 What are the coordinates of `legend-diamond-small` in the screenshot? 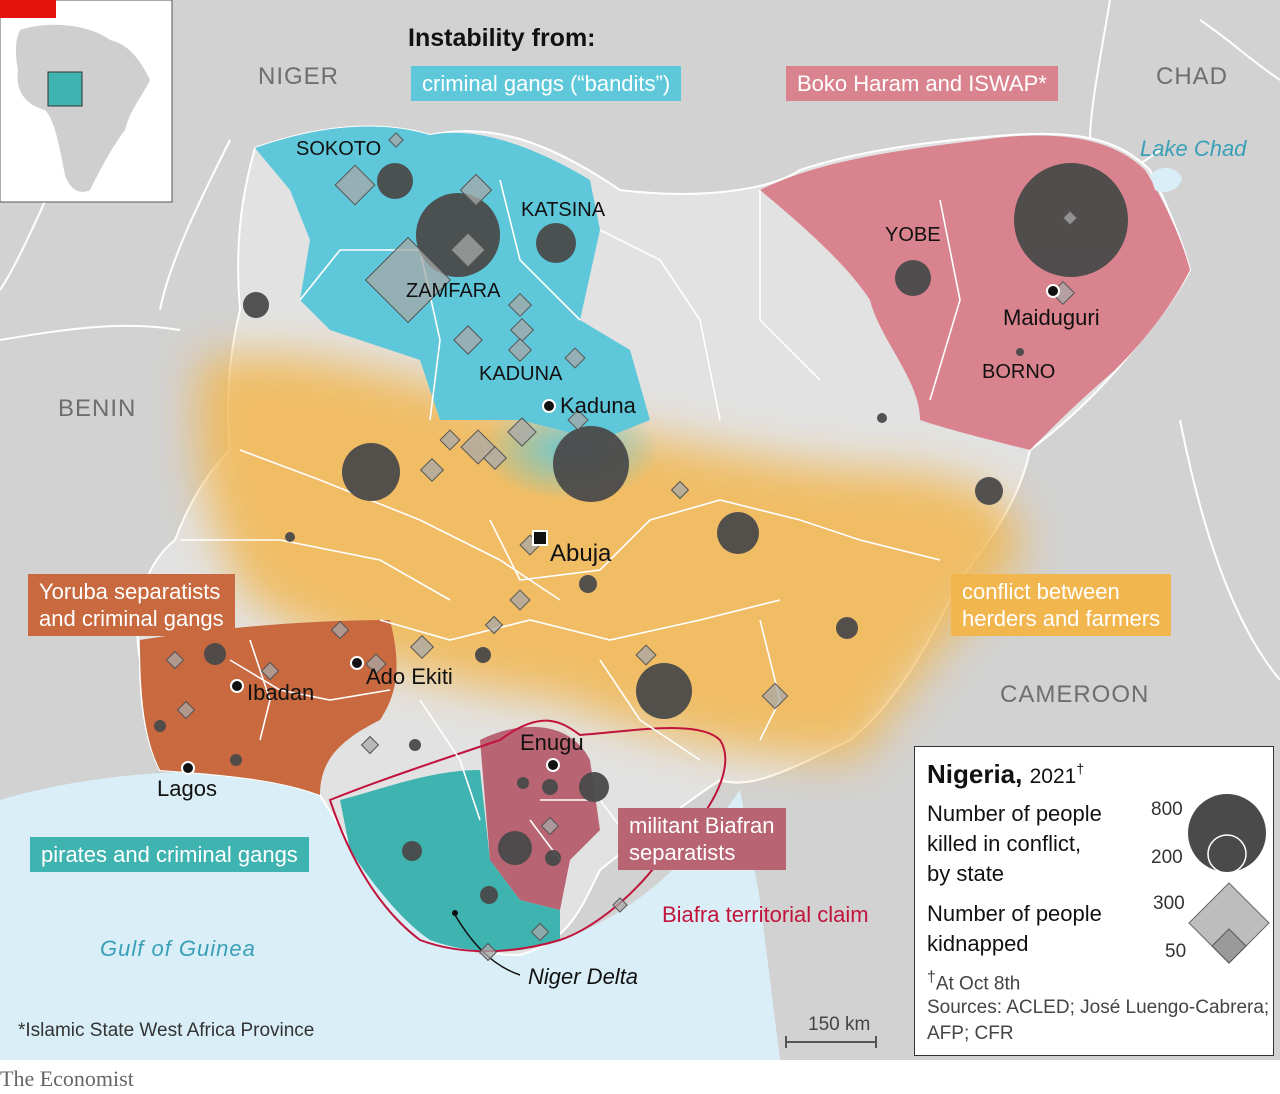 It's located at (1229, 946).